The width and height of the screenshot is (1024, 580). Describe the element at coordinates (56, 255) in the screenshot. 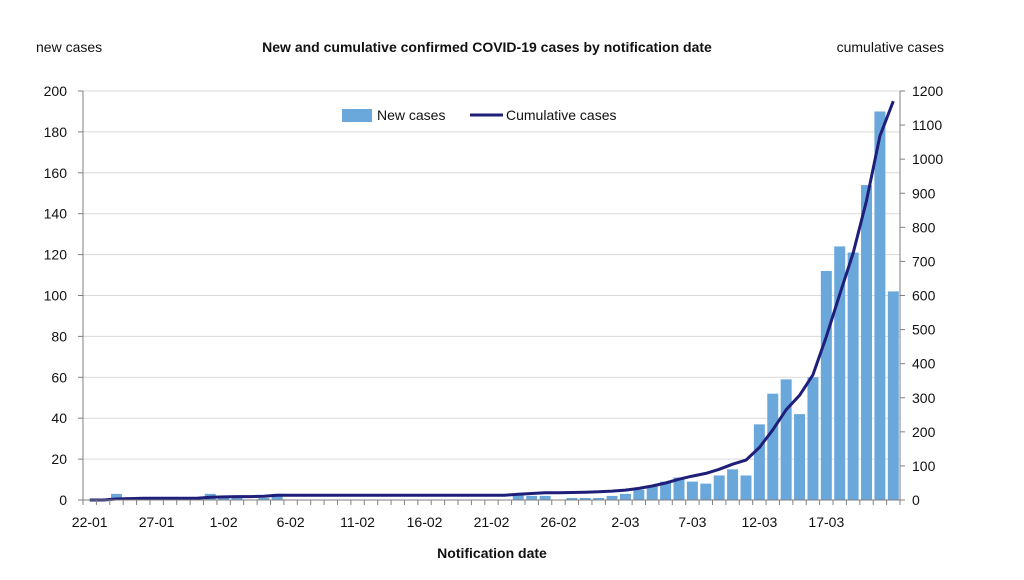

I see `left-tick-label: 120` at that location.